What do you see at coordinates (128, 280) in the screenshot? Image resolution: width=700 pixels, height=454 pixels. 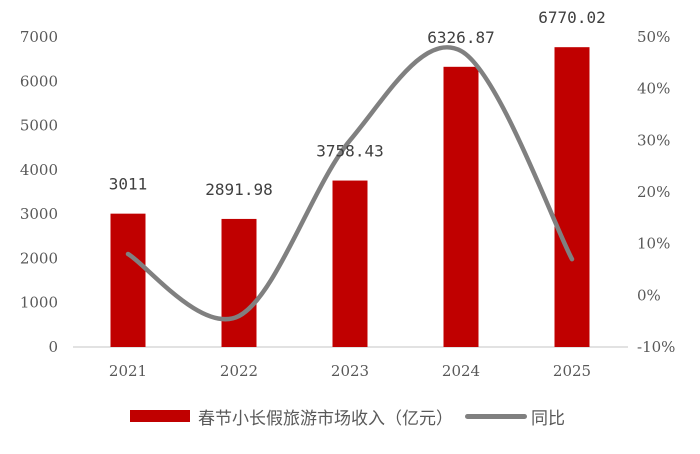 I see `bar-2021` at bounding box center [128, 280].